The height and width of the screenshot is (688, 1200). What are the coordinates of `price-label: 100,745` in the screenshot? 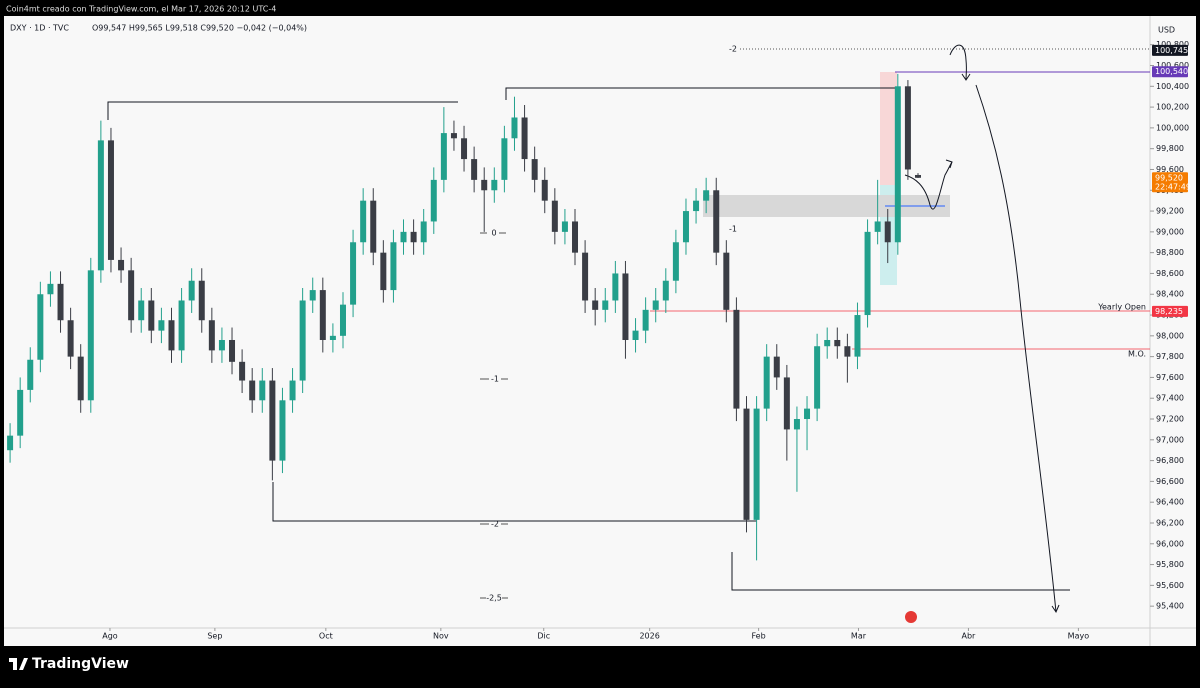 It's located at (1171, 50).